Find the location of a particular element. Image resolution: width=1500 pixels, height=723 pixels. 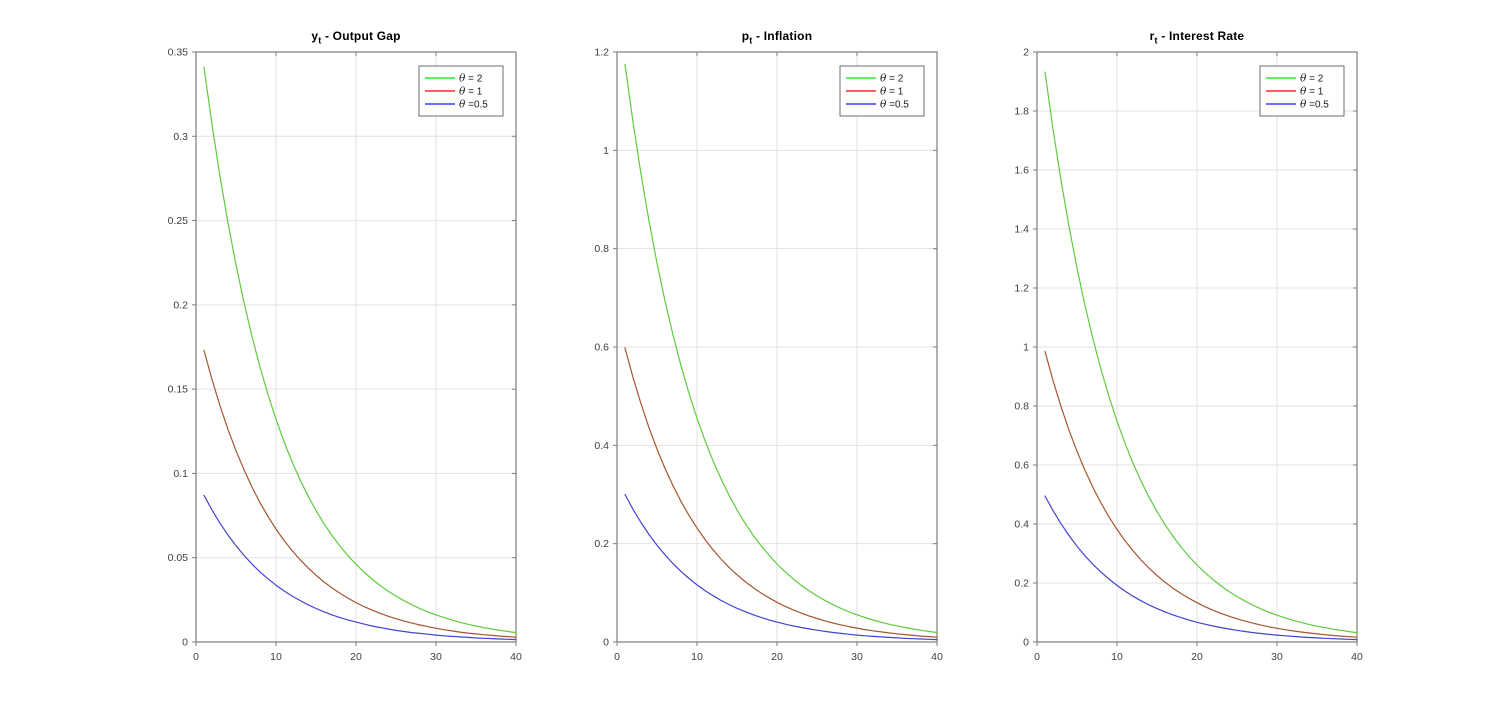

y-tick-label: 1.4 is located at coordinates (1021, 230).